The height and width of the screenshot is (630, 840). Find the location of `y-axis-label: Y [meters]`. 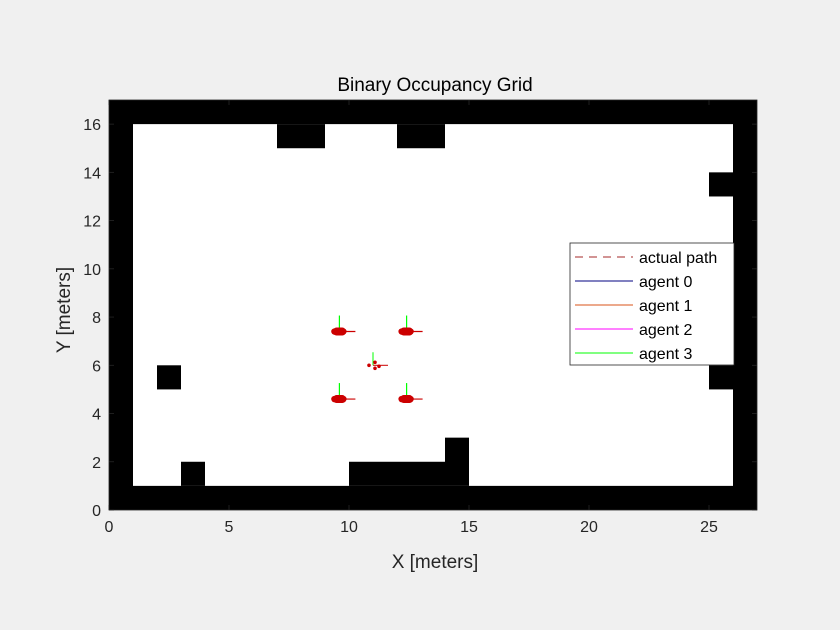

y-axis-label: Y [meters] is located at coordinates (64, 310).